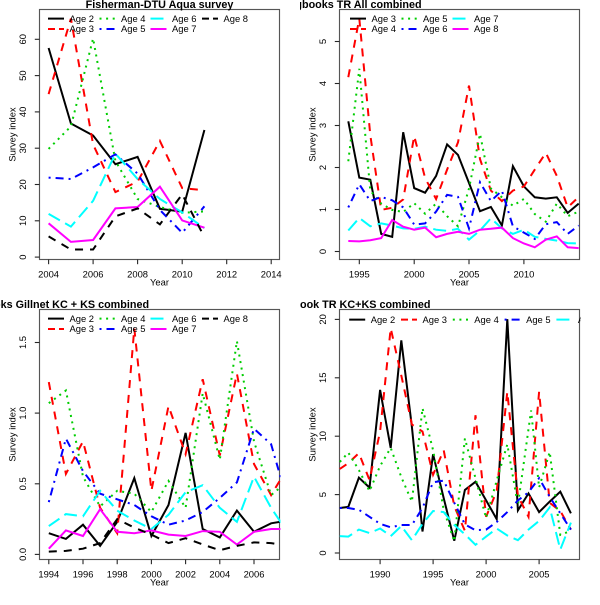 The image size is (600, 605). What do you see at coordinates (83, 574) in the screenshot?
I see `svg-text: 1996` at bounding box center [83, 574].